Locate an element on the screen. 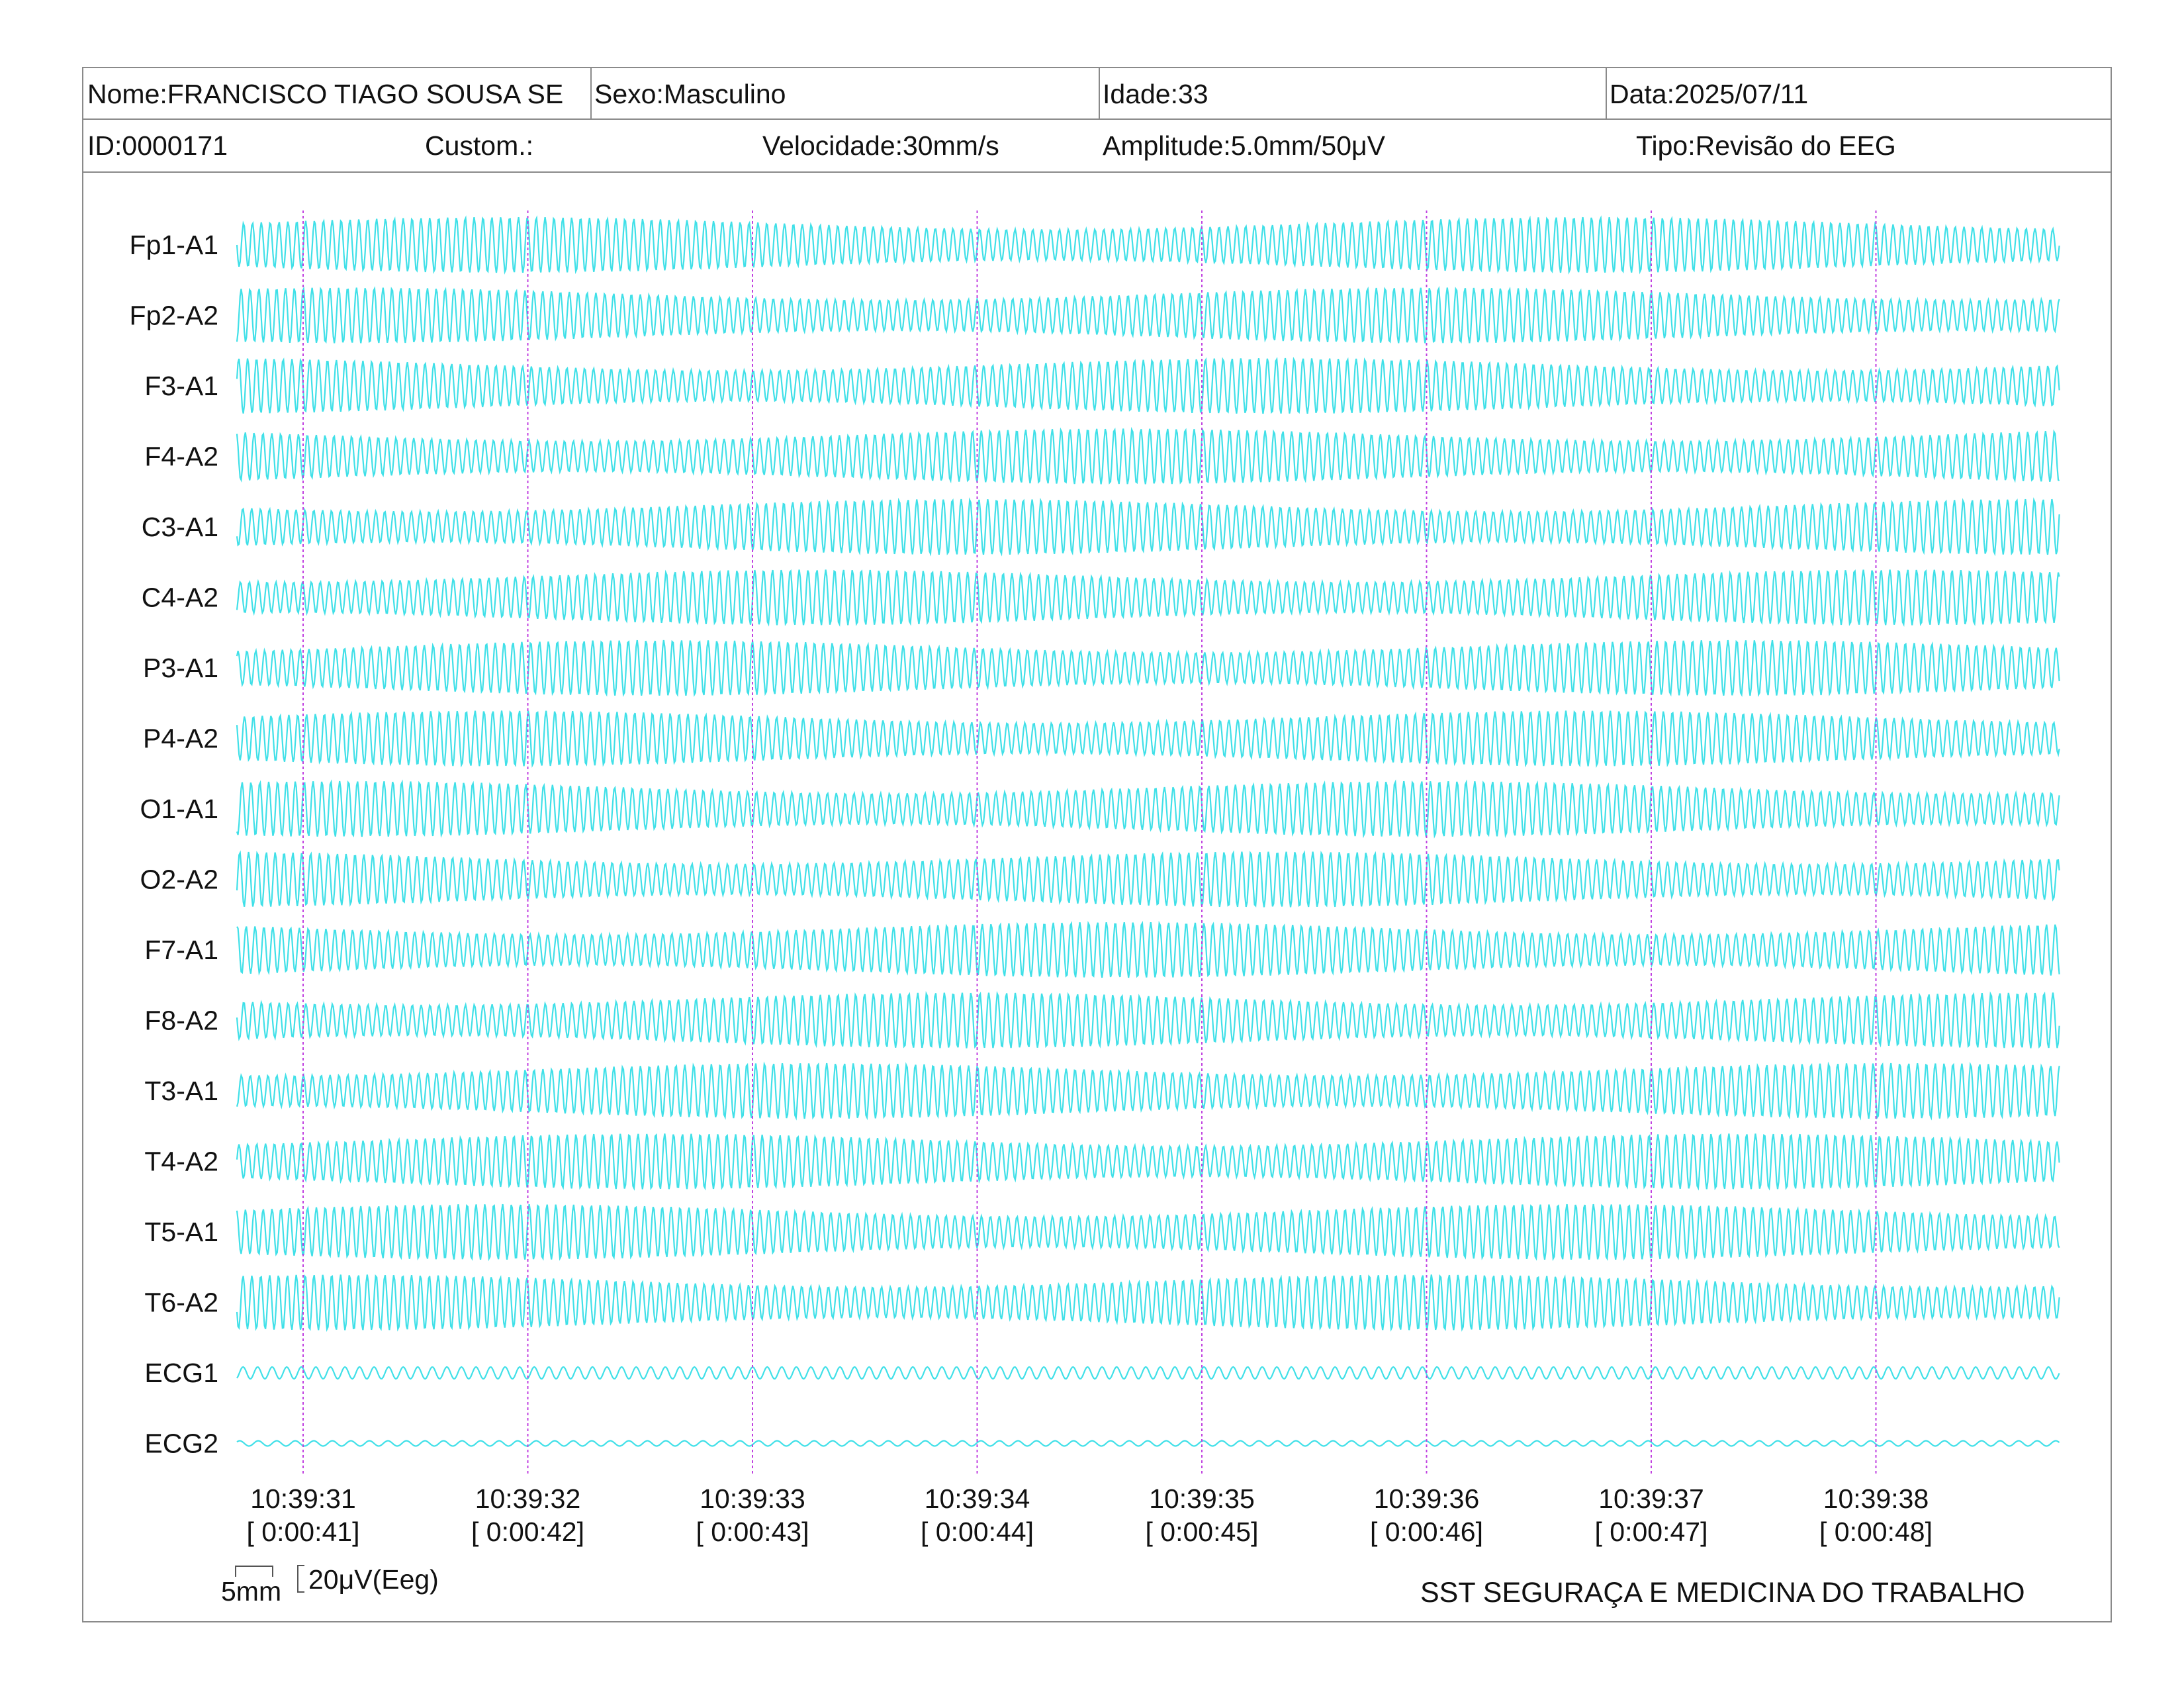 The width and height of the screenshot is (2184, 1688). time-tick-label: 10:39:32 is located at coordinates (528, 1498).